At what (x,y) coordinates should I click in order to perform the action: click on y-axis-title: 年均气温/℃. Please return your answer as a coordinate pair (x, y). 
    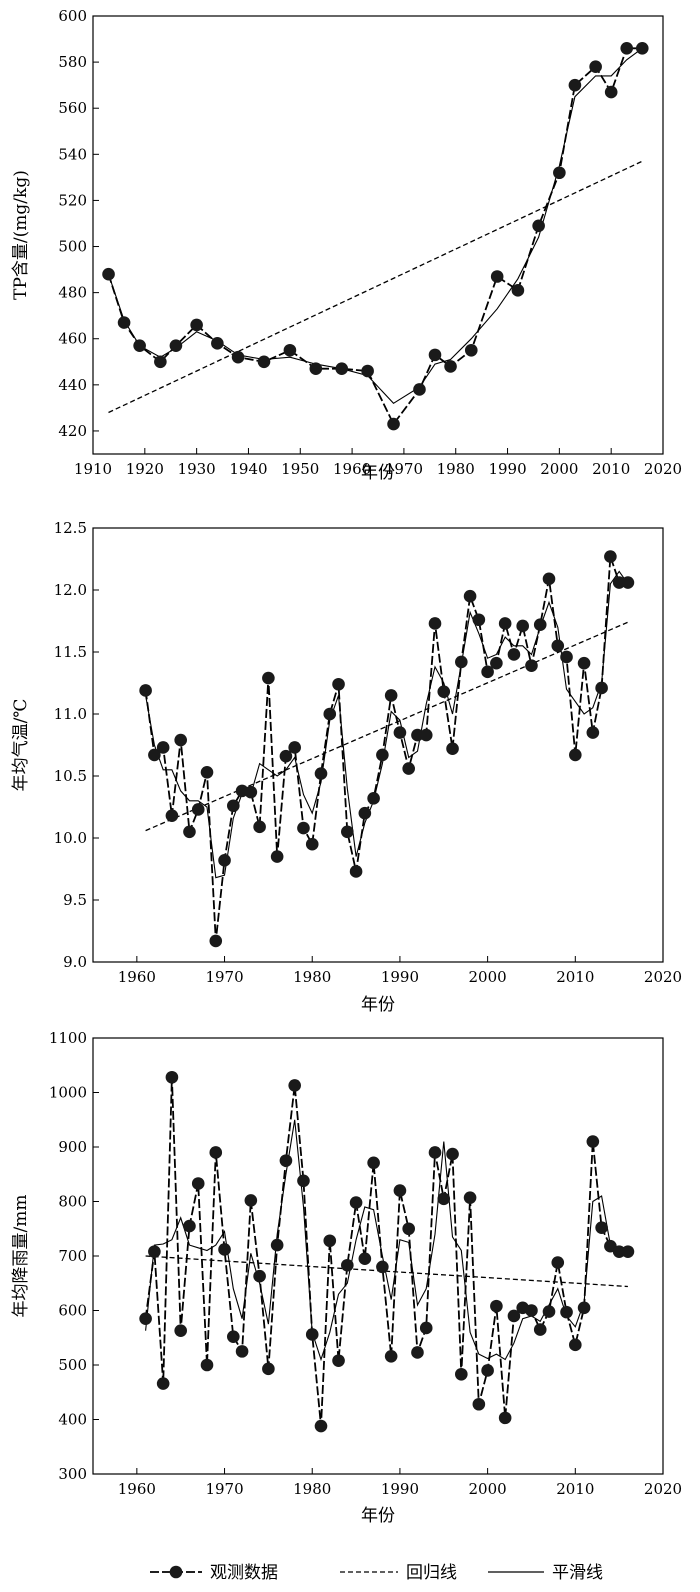
    Looking at the image, I should click on (21, 745).